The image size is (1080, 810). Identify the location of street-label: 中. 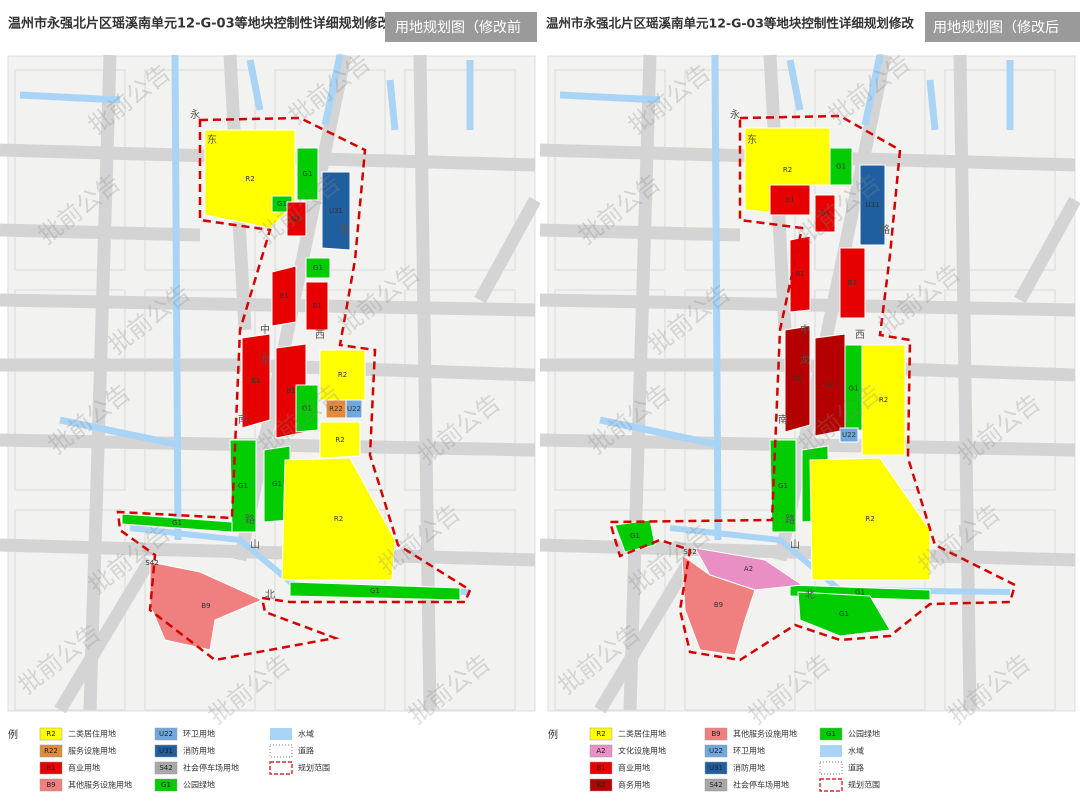
(265, 329).